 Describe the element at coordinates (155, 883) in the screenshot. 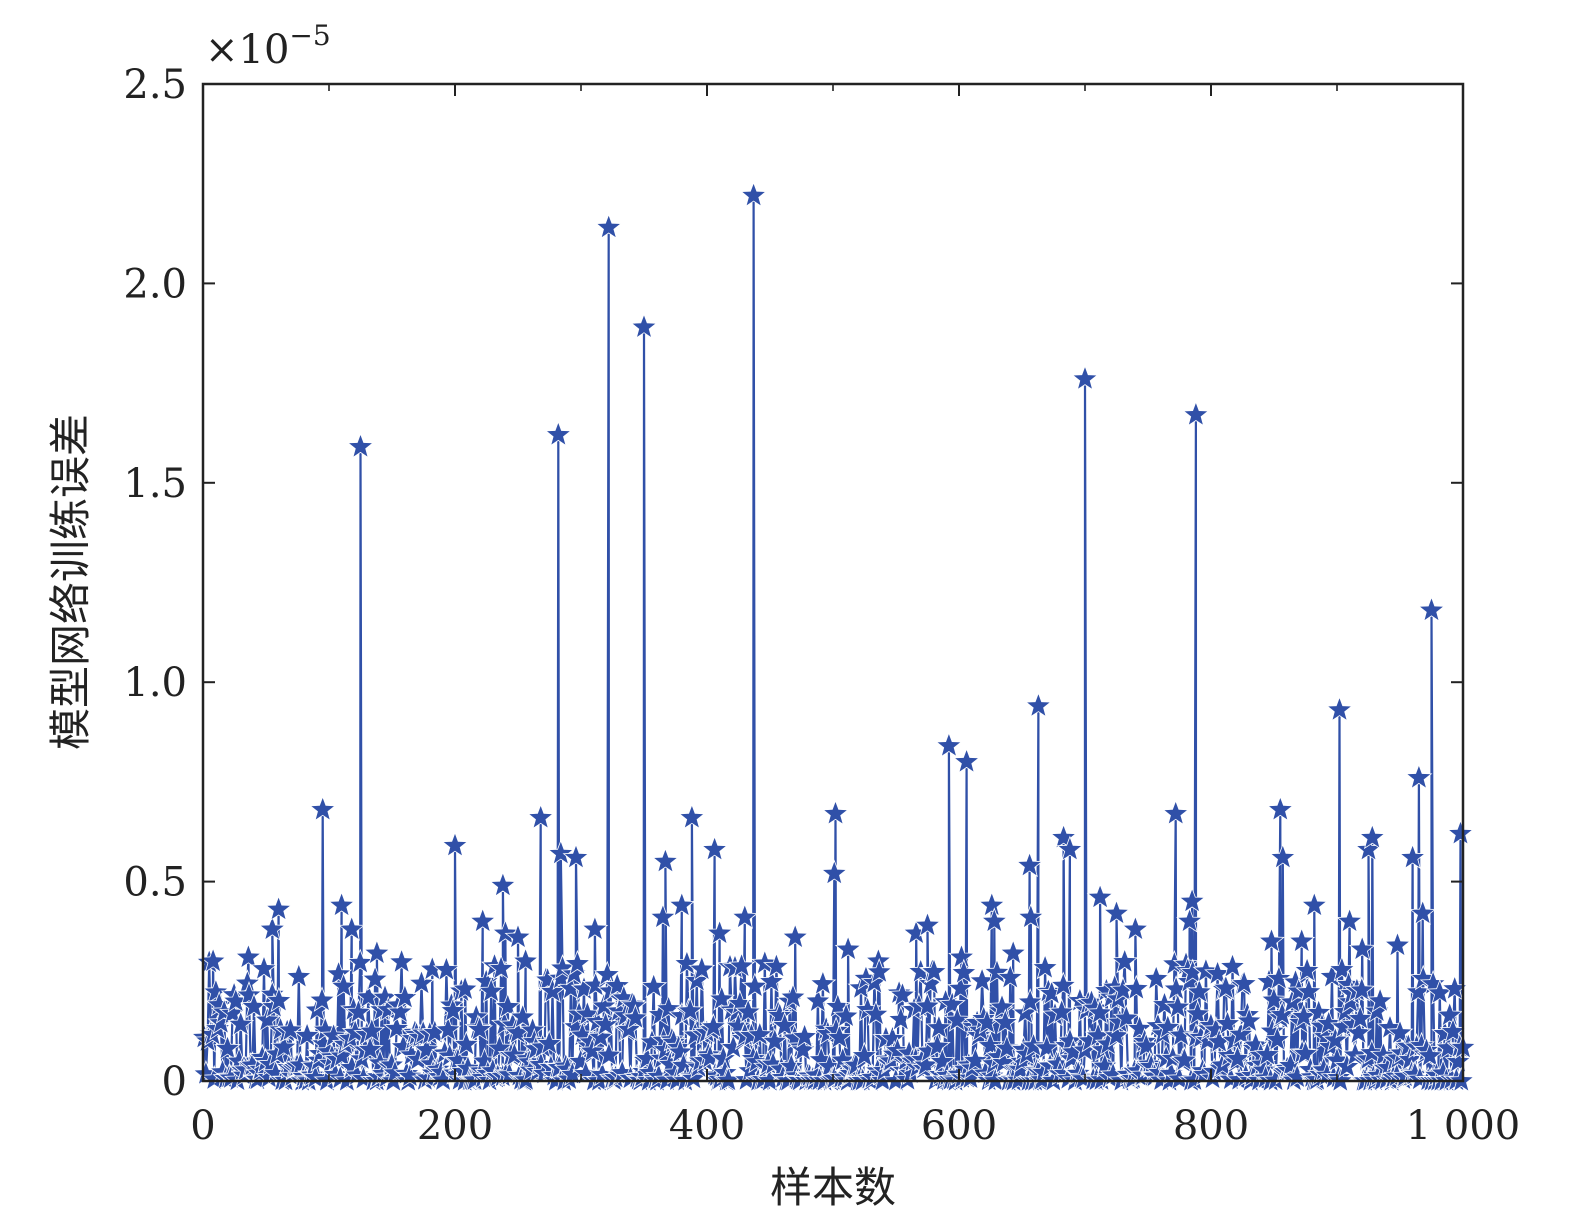

I see `y-tick-label: 0.5` at that location.